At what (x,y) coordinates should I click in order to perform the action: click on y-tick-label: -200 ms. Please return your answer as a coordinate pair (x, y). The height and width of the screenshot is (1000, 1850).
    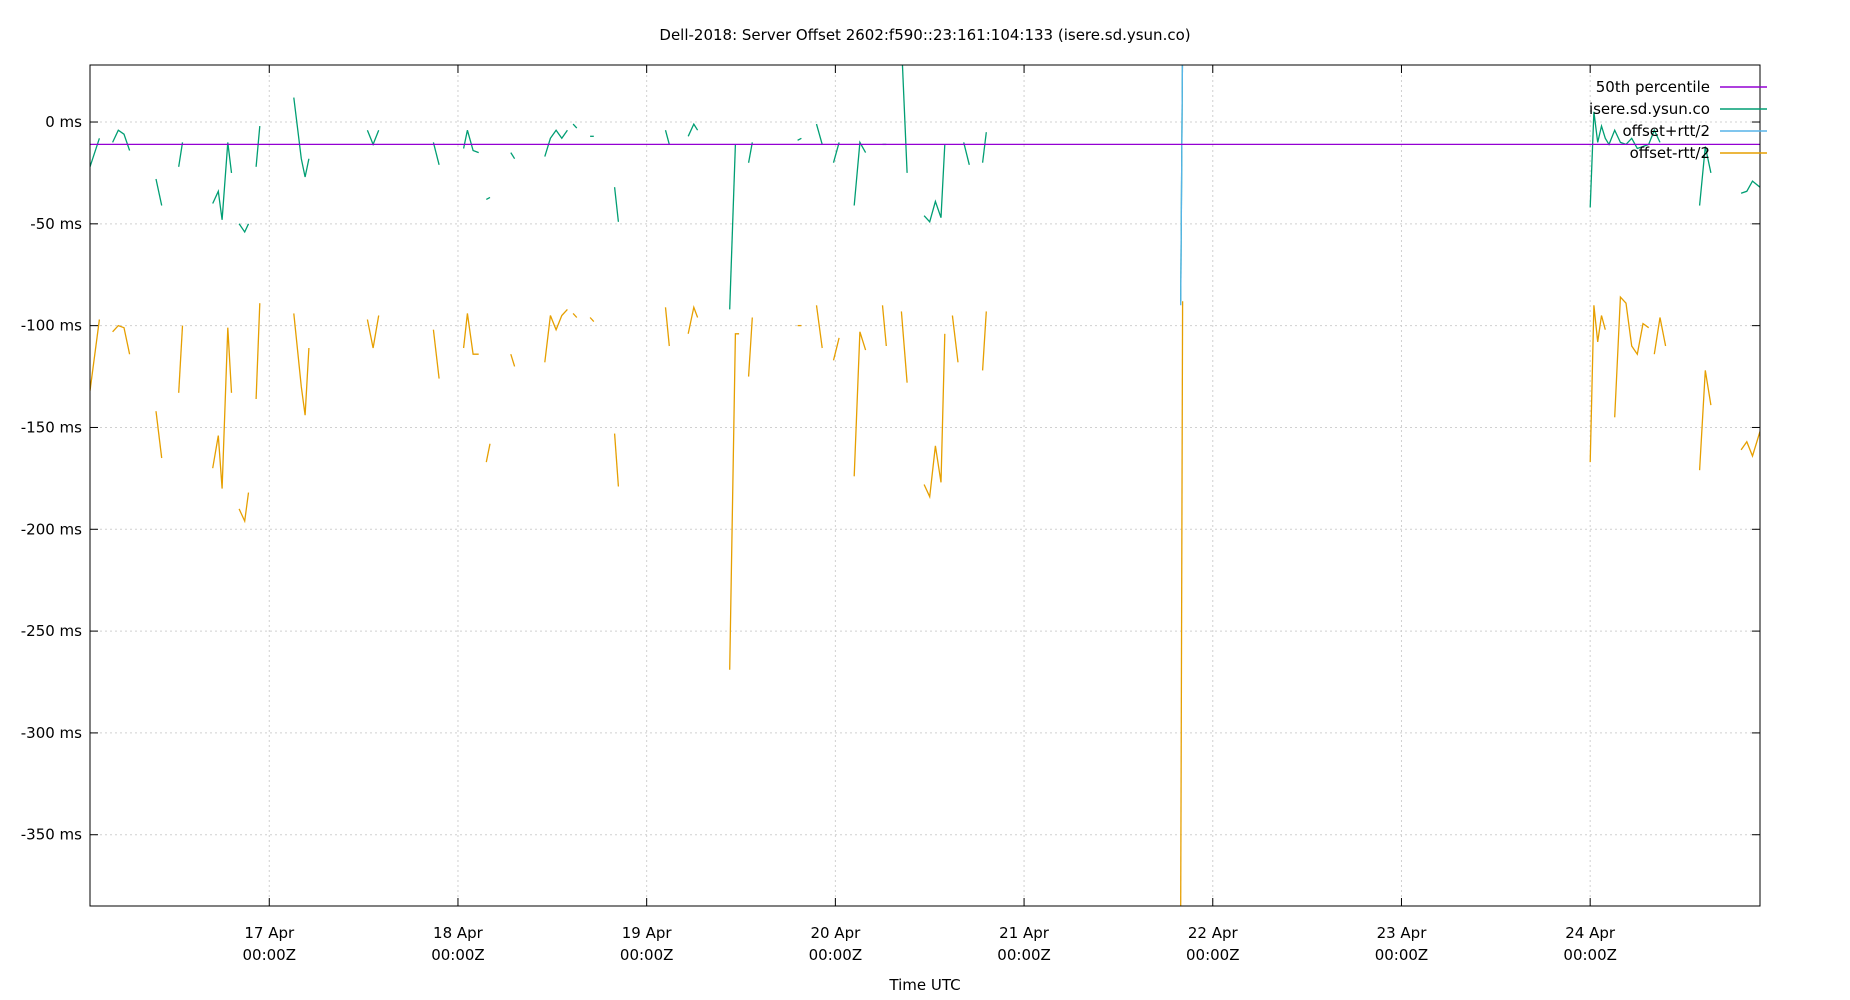
    Looking at the image, I should click on (51, 529).